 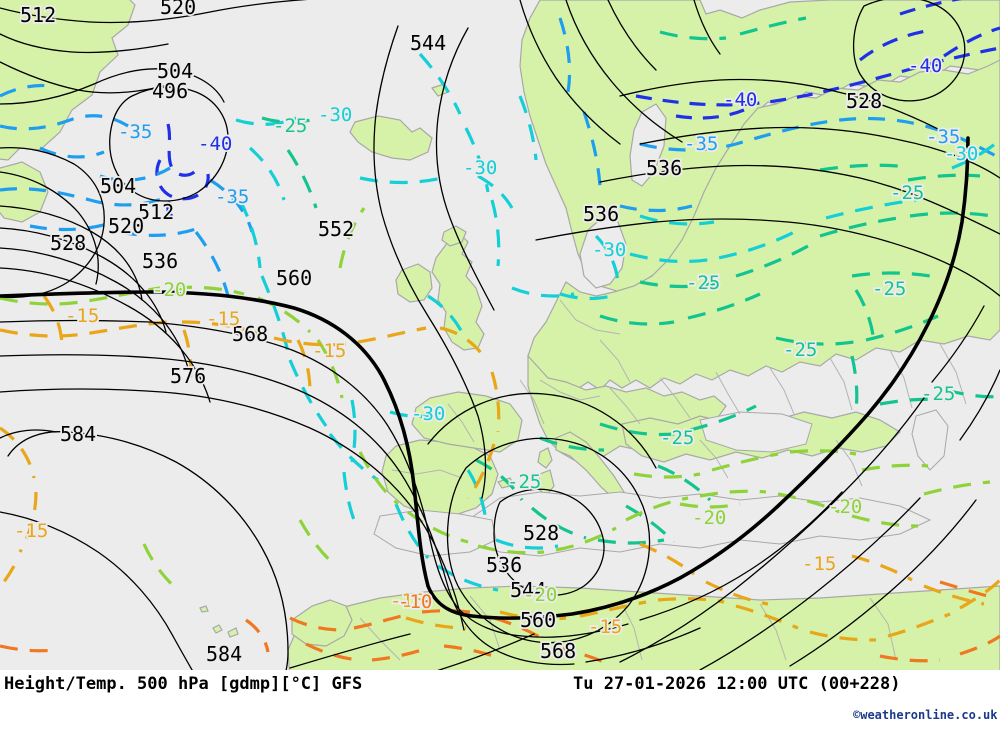 I want to click on height-contour-512-n, so click(x=84, y=43).